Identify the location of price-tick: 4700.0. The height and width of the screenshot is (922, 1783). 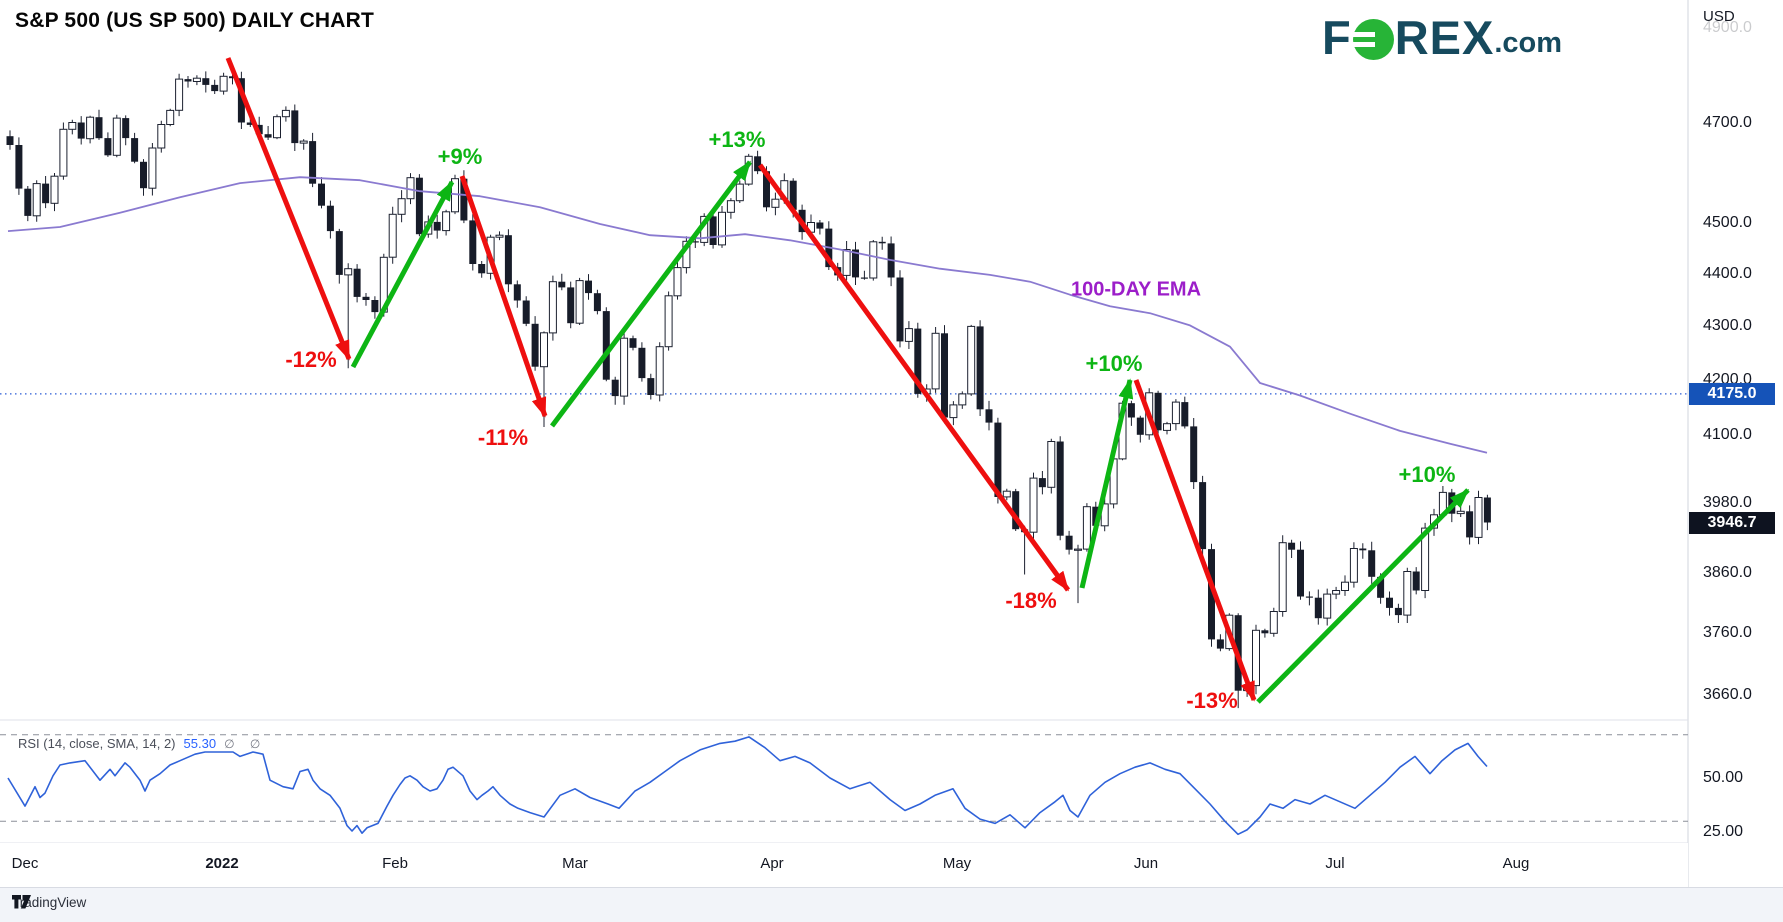
(1727, 122).